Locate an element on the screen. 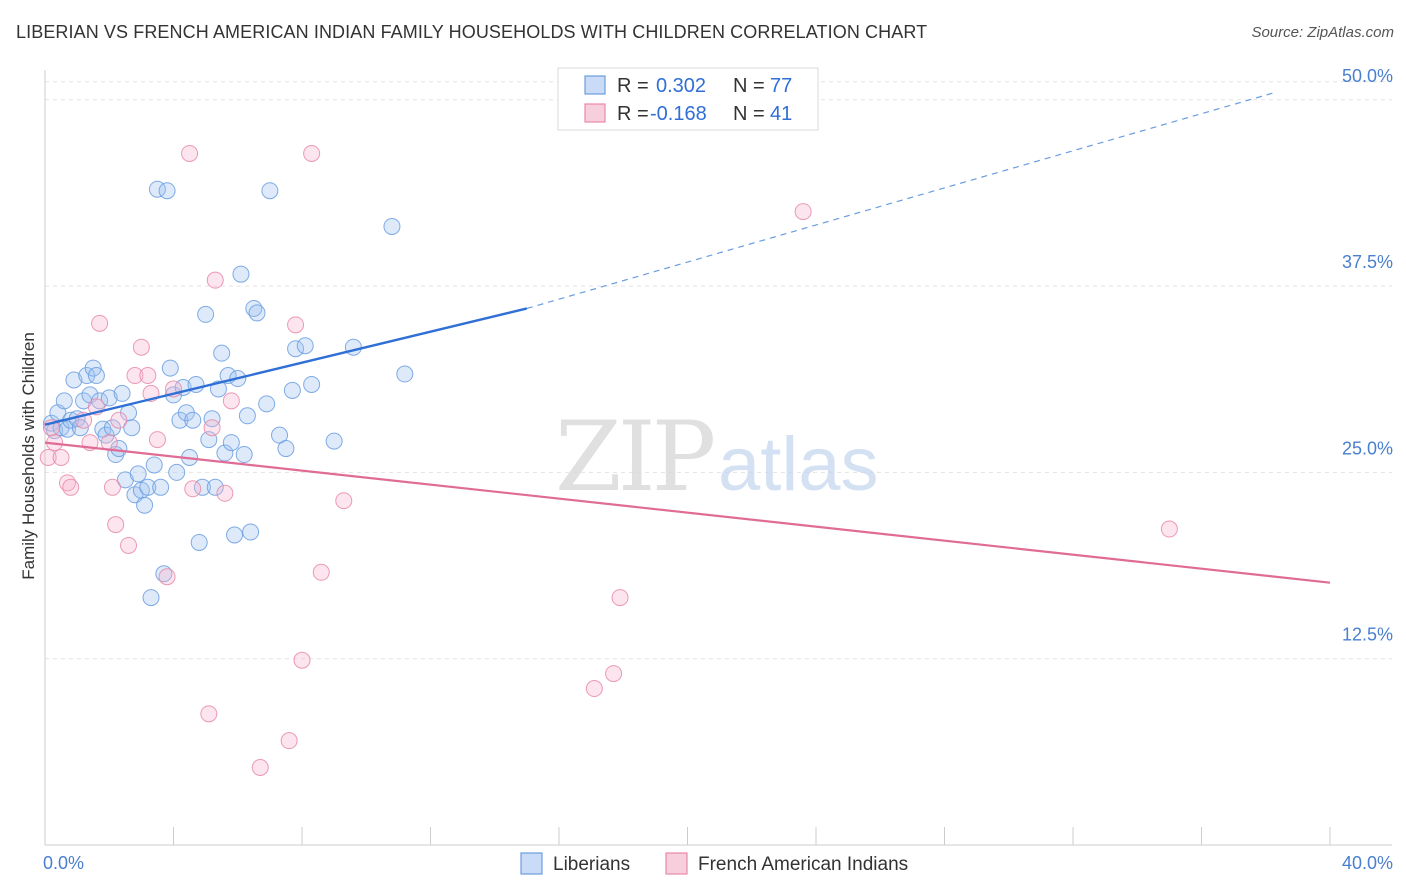 The width and height of the screenshot is (1406, 892). y-tick-label: 37.5% is located at coordinates (1367, 262).